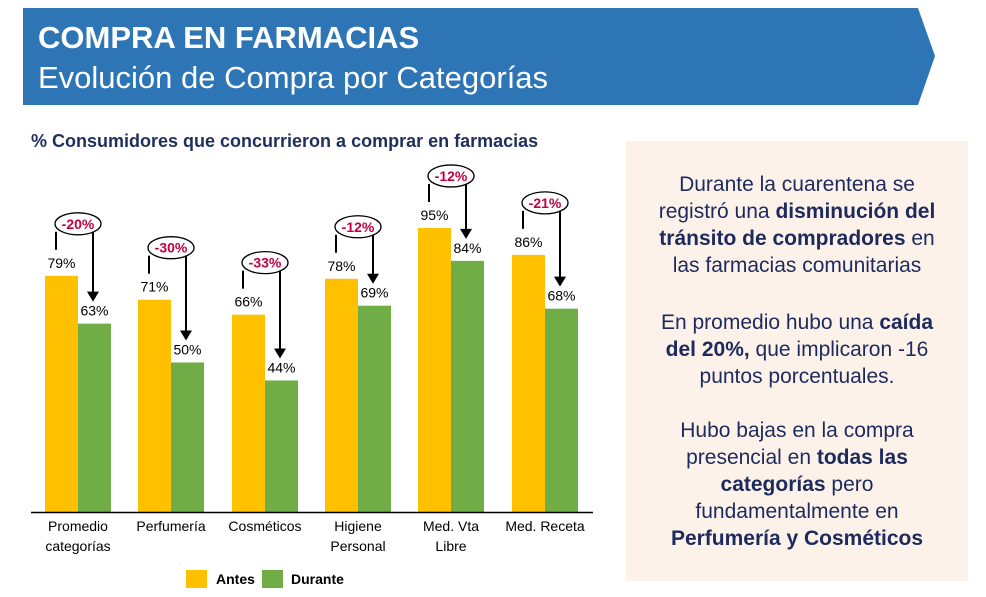  I want to click on data-label-antes: 86%, so click(528, 242).